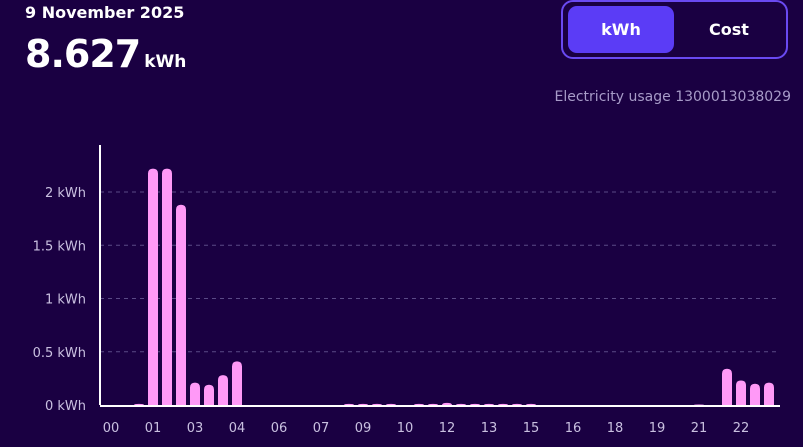 The height and width of the screenshot is (447, 803). What do you see at coordinates (237, 428) in the screenshot?
I see `x-tick-label: 04` at bounding box center [237, 428].